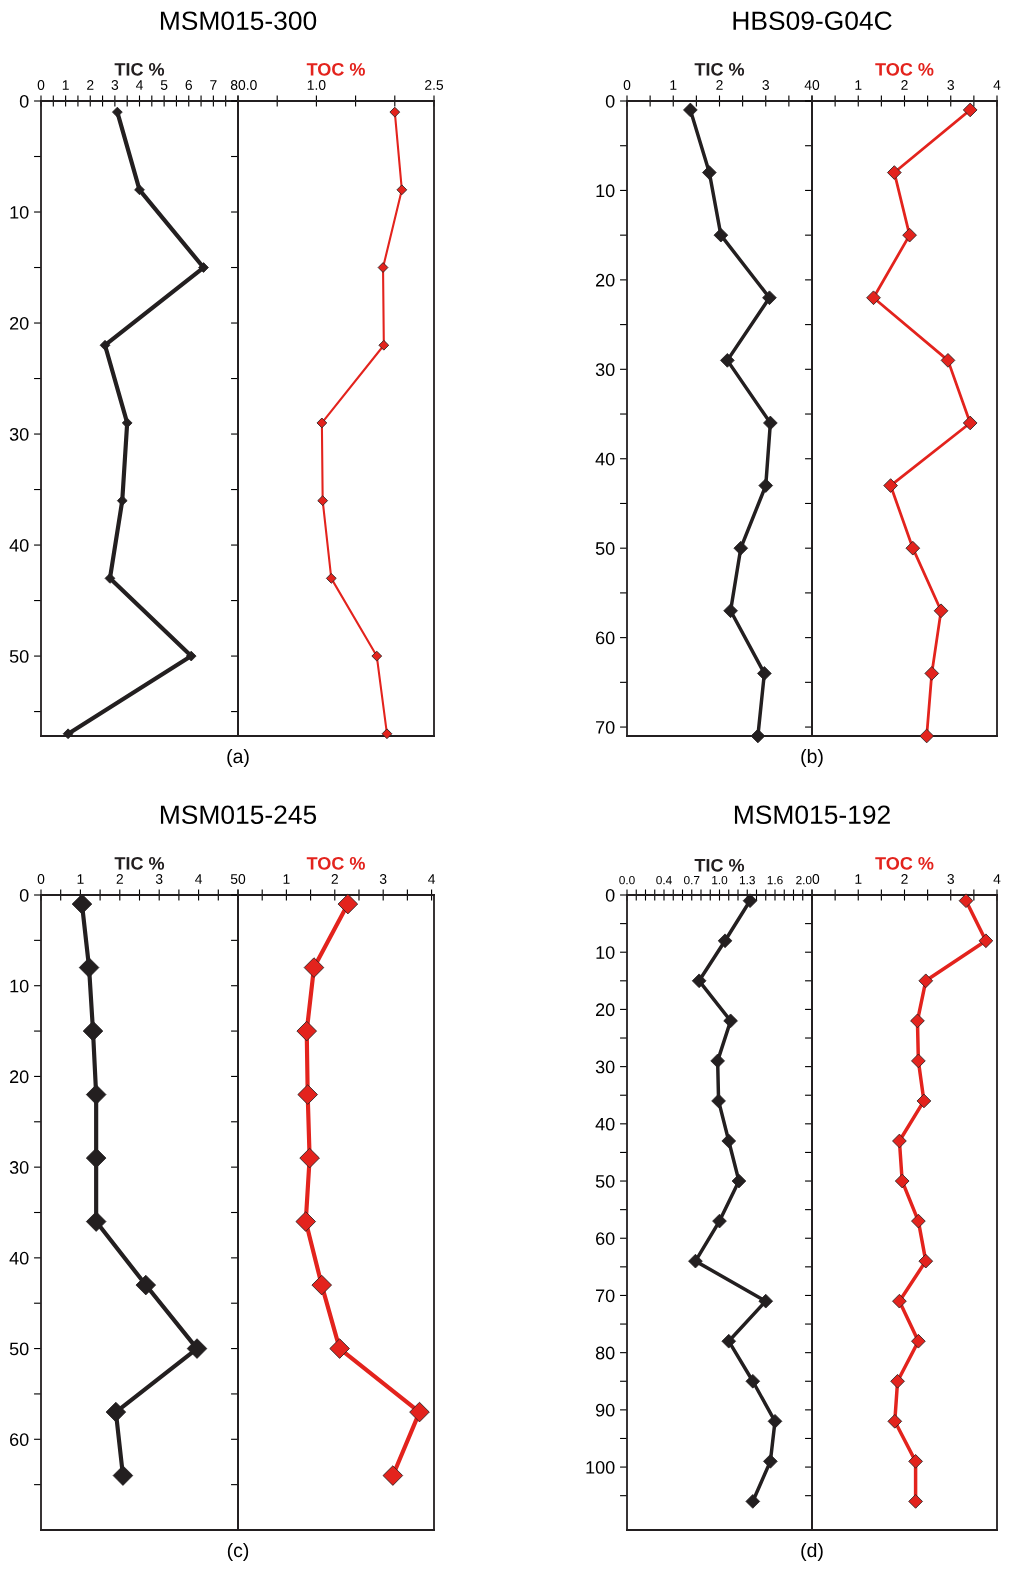 Image resolution: width=1012 pixels, height=1569 pixels. What do you see at coordinates (747, 880) in the screenshot?
I see `x-tick-label: 1.3` at bounding box center [747, 880].